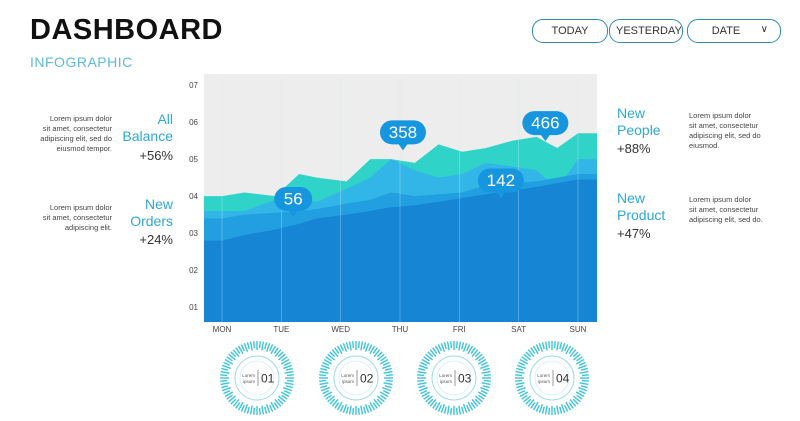  I want to click on dial-number: 01, so click(268, 379).